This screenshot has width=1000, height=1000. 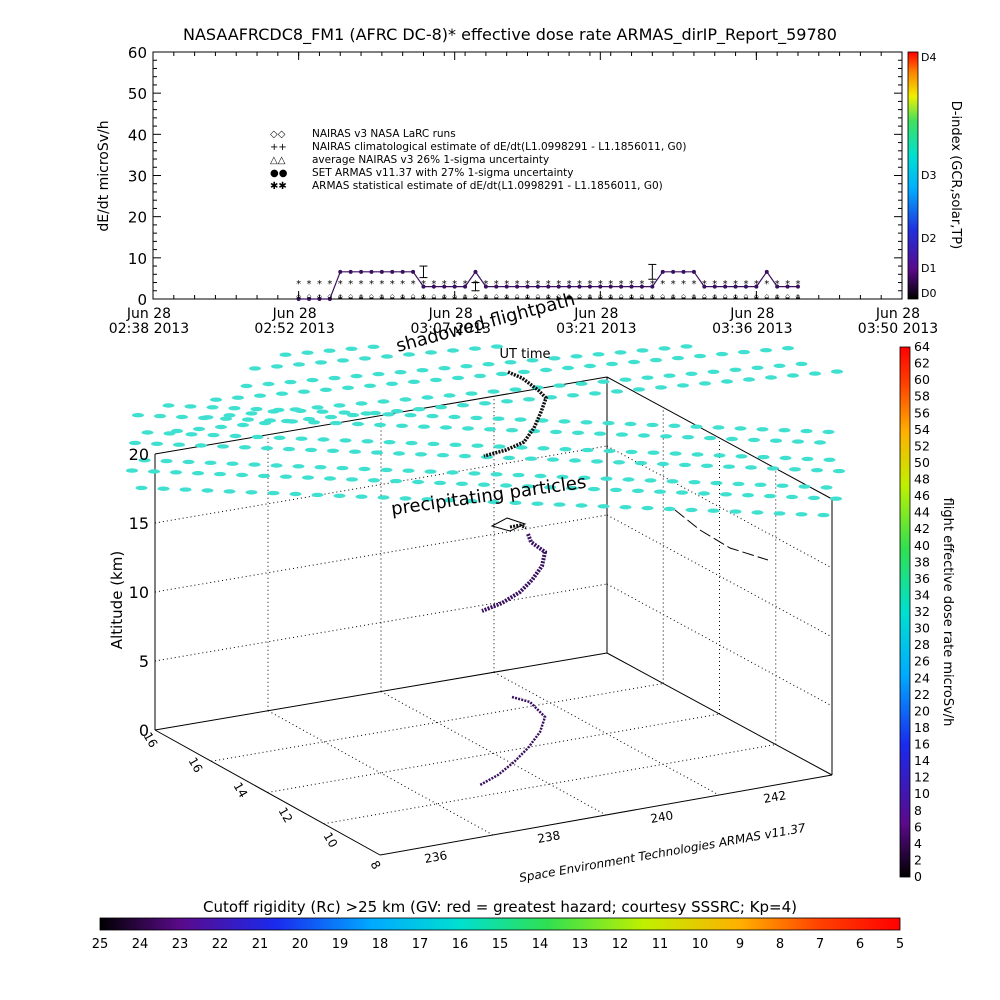 What do you see at coordinates (928, 175) in the screenshot?
I see `dindex-tick-label: D3` at bounding box center [928, 175].